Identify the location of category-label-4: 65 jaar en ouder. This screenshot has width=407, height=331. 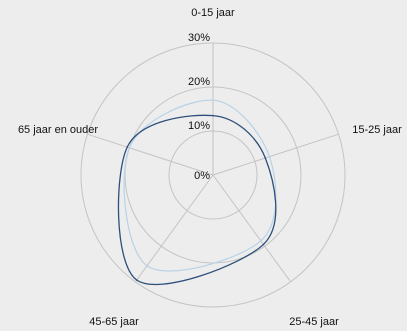
(58, 130).